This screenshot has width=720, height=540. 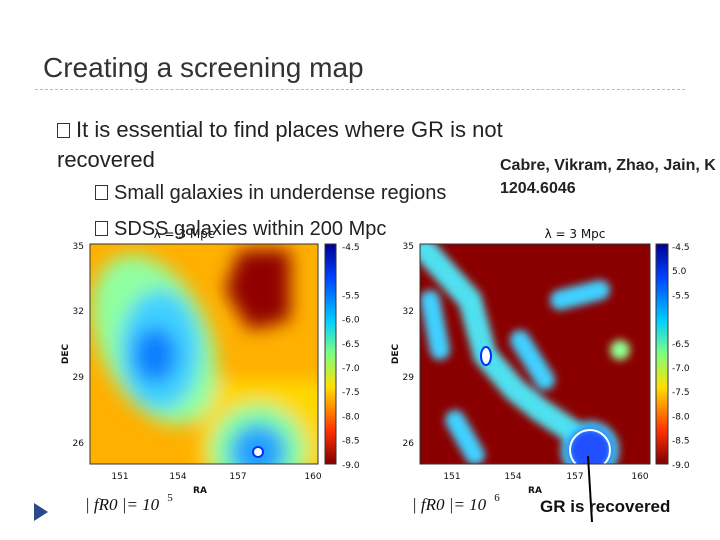 I want to click on colorbar-tick-label: 5.0, so click(x=679, y=272).